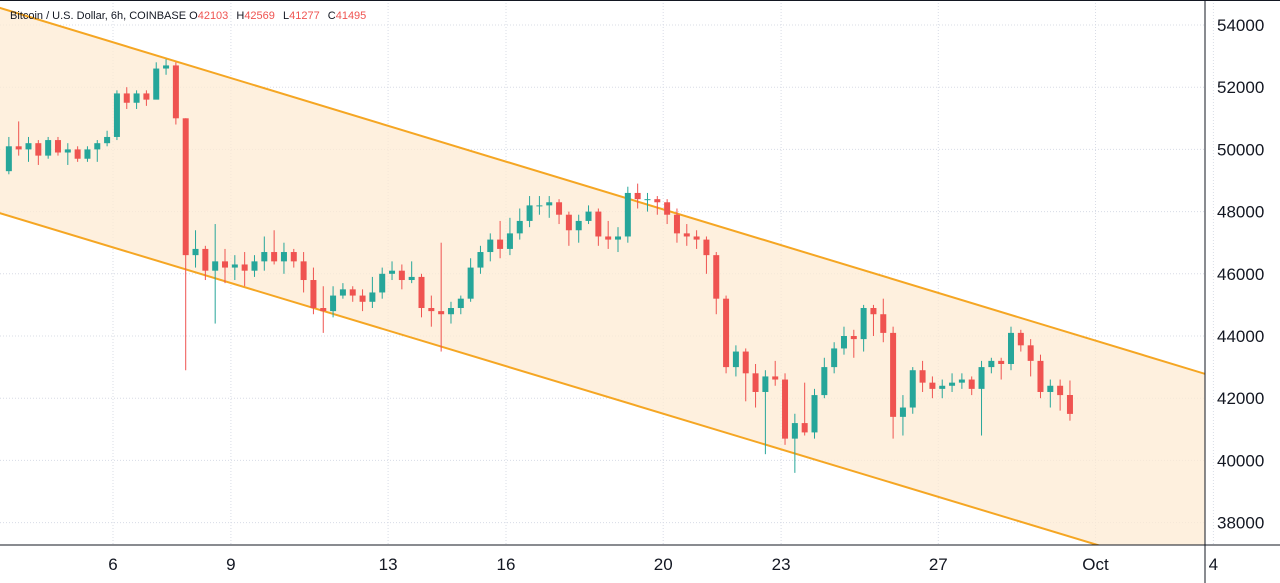 The image size is (1280, 583). Describe the element at coordinates (506, 564) in the screenshot. I see `time-tick-label: 16` at that location.